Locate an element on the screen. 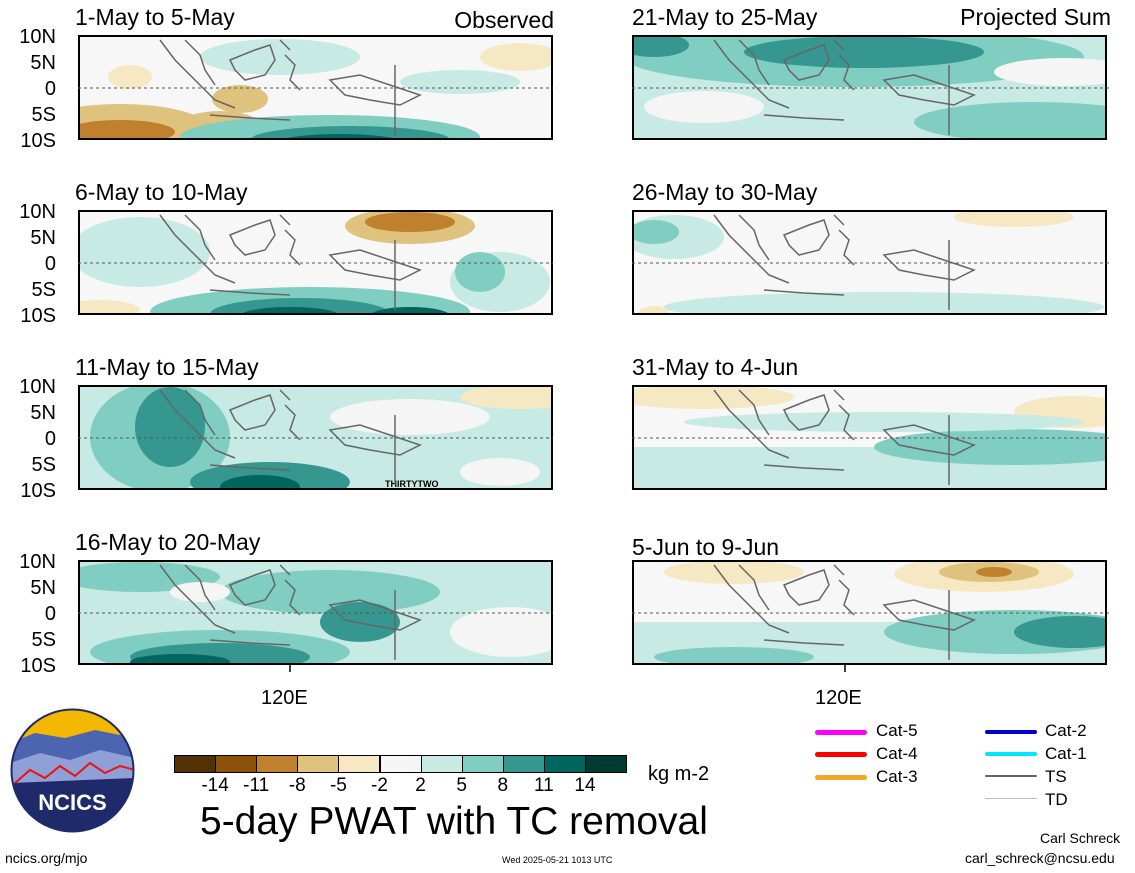  cat1-legend-label: Cat-1 is located at coordinates (1066, 753).